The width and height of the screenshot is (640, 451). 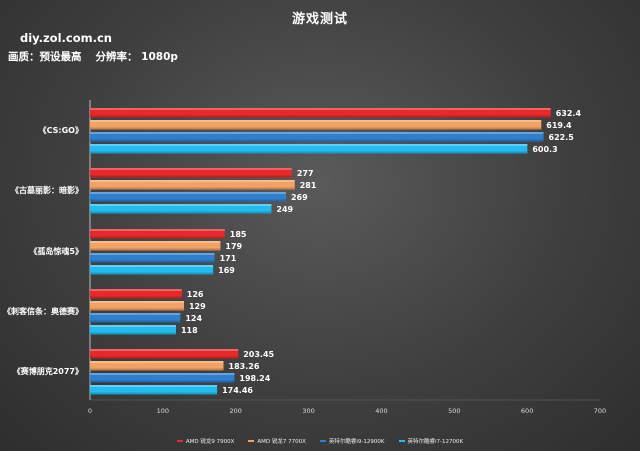 What do you see at coordinates (544, 149) in the screenshot?
I see `value-label: 600.3` at bounding box center [544, 149].